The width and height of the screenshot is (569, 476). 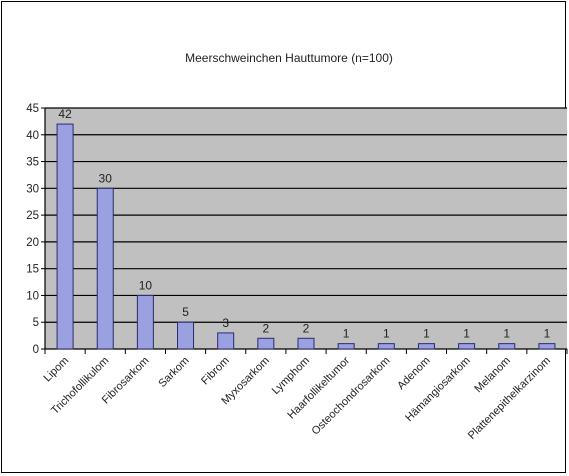 I want to click on x-category-label: Lymphom, so click(x=291, y=376).